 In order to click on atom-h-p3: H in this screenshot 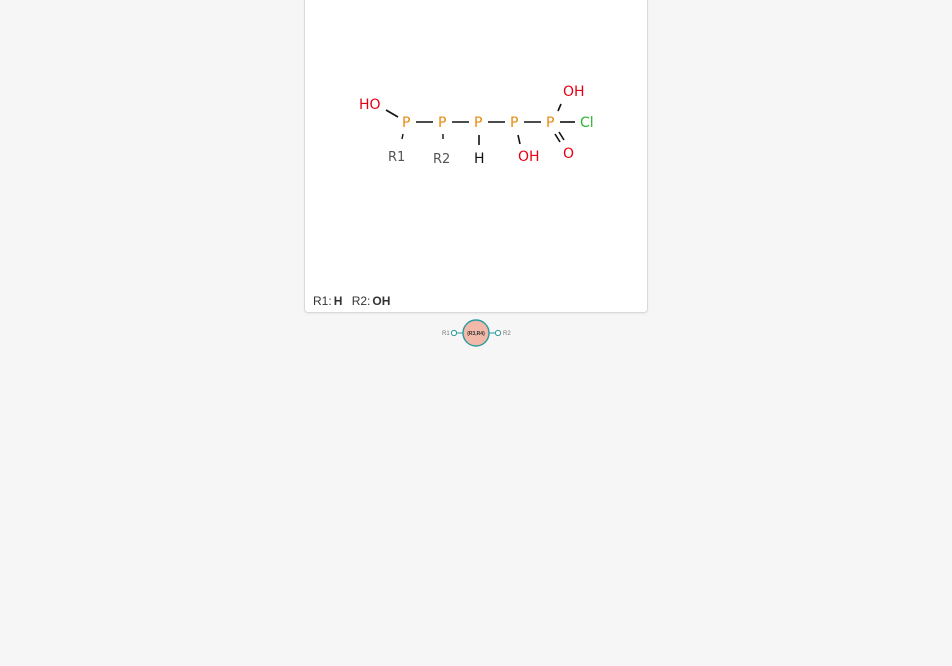, I will do `click(479, 159)`.